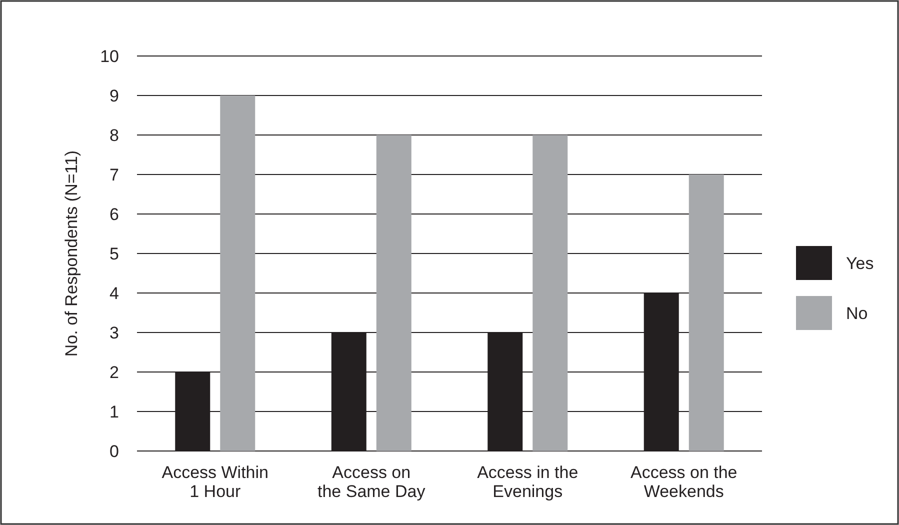 The width and height of the screenshot is (899, 525). What do you see at coordinates (372, 482) in the screenshot?
I see `x-tick-label: Access on the Same Day` at bounding box center [372, 482].